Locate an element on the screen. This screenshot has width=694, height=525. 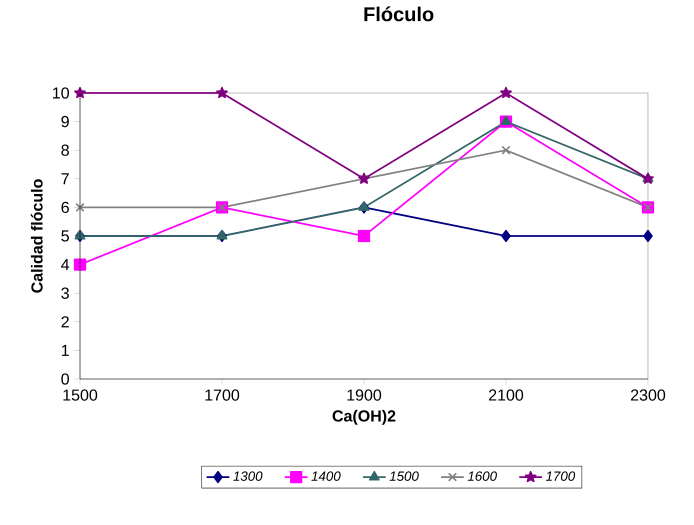
legend-label: 1500 is located at coordinates (404, 476).